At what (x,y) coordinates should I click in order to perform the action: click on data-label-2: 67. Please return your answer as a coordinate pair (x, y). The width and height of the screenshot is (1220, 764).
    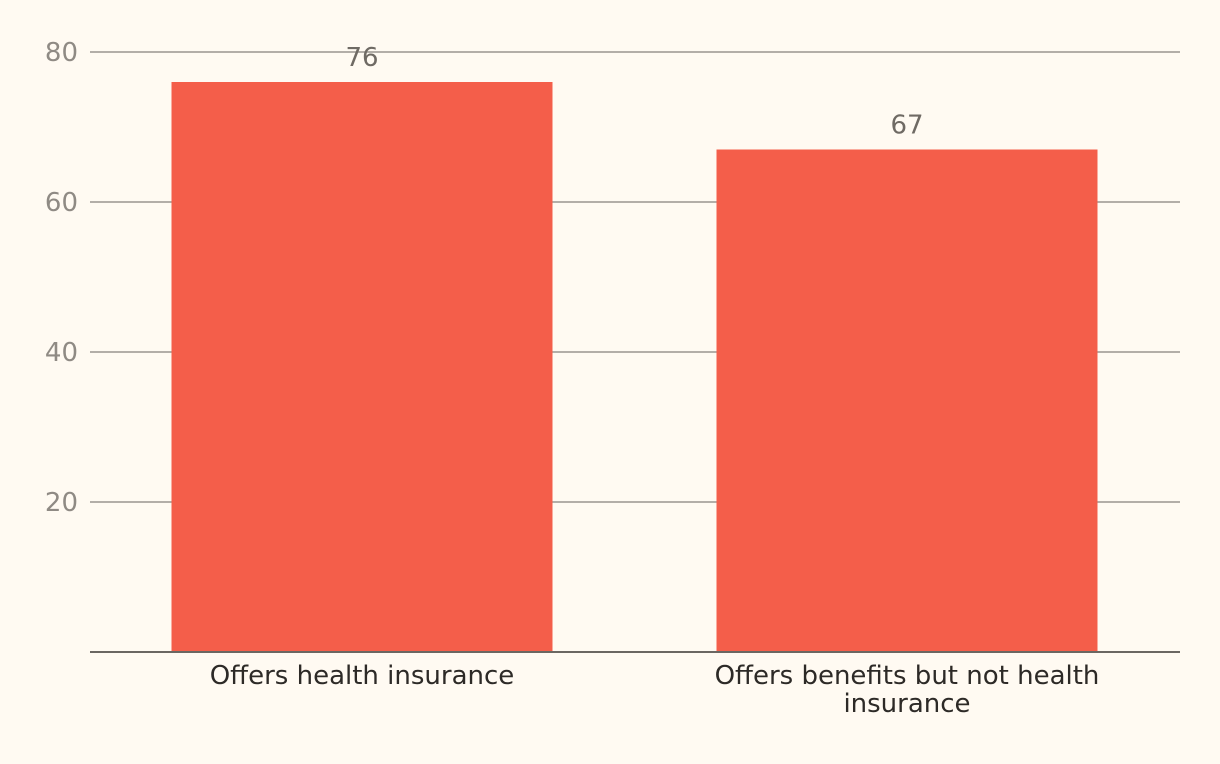
    Looking at the image, I should click on (906, 126).